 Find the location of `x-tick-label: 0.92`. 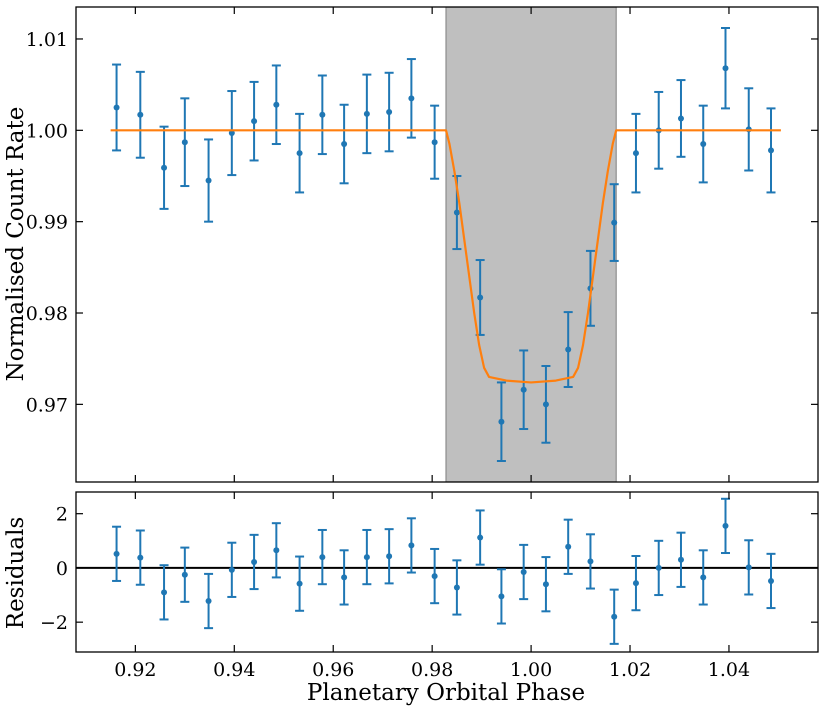

x-tick-label: 0.92 is located at coordinates (135, 670).